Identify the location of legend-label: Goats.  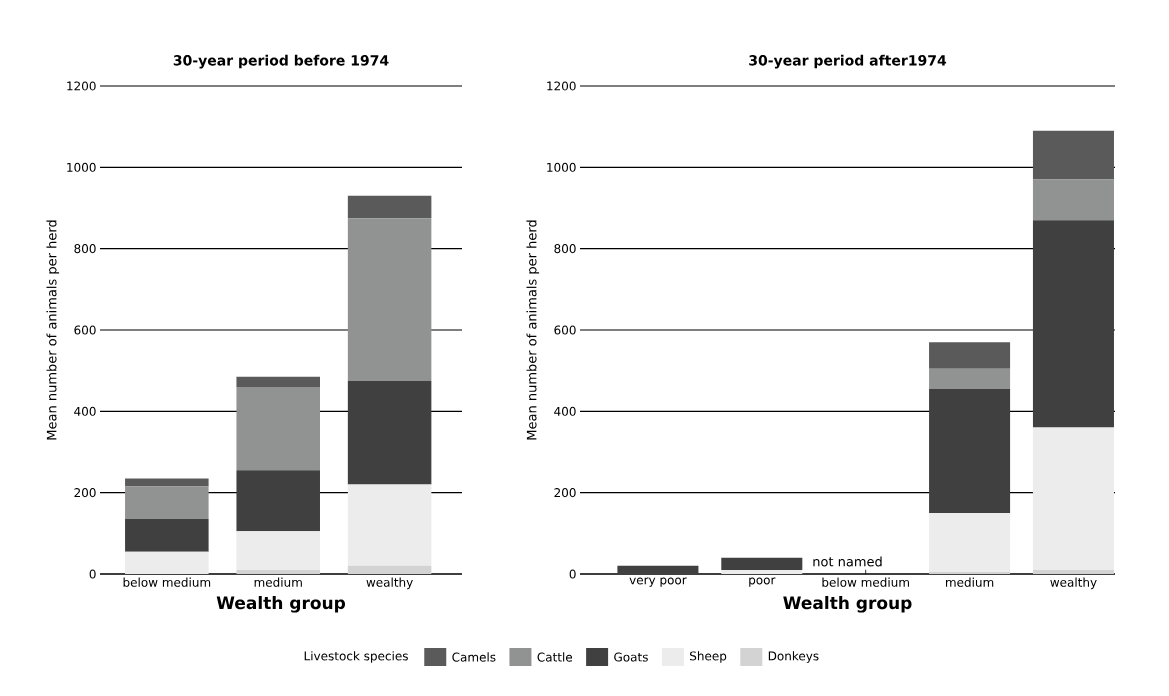
(631, 657).